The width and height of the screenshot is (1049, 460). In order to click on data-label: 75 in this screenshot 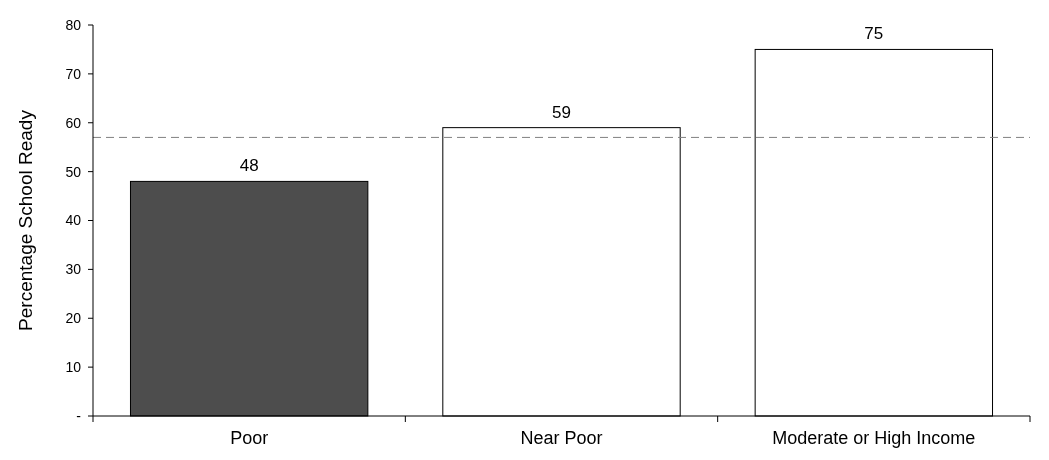, I will do `click(874, 34)`.